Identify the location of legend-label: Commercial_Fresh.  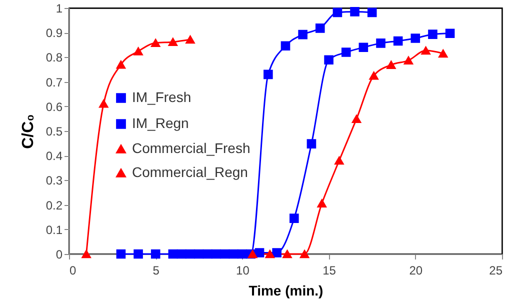
(191, 148).